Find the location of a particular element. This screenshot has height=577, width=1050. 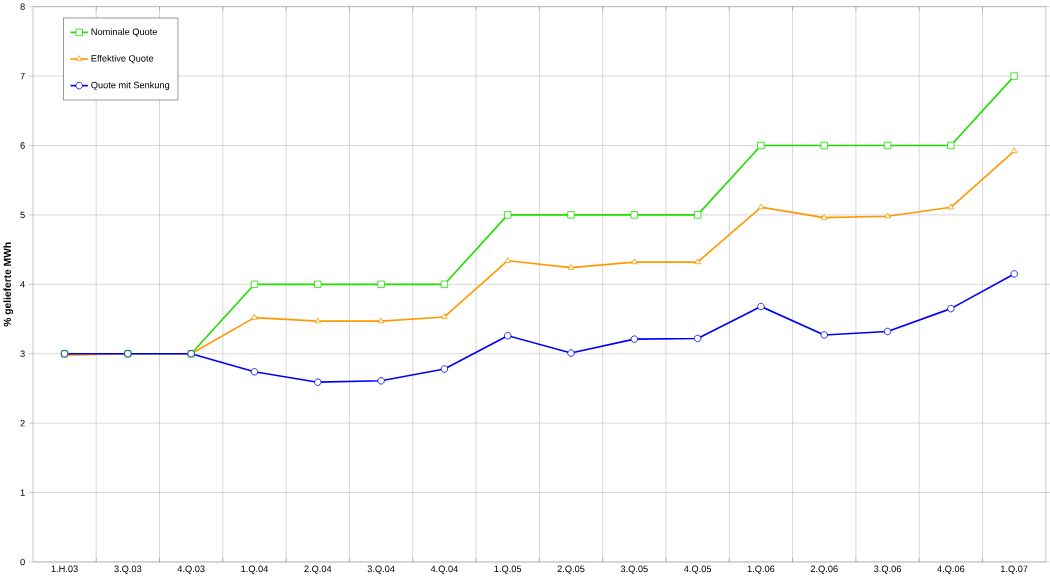

x-tick-label: 4.Q.03 is located at coordinates (191, 569).